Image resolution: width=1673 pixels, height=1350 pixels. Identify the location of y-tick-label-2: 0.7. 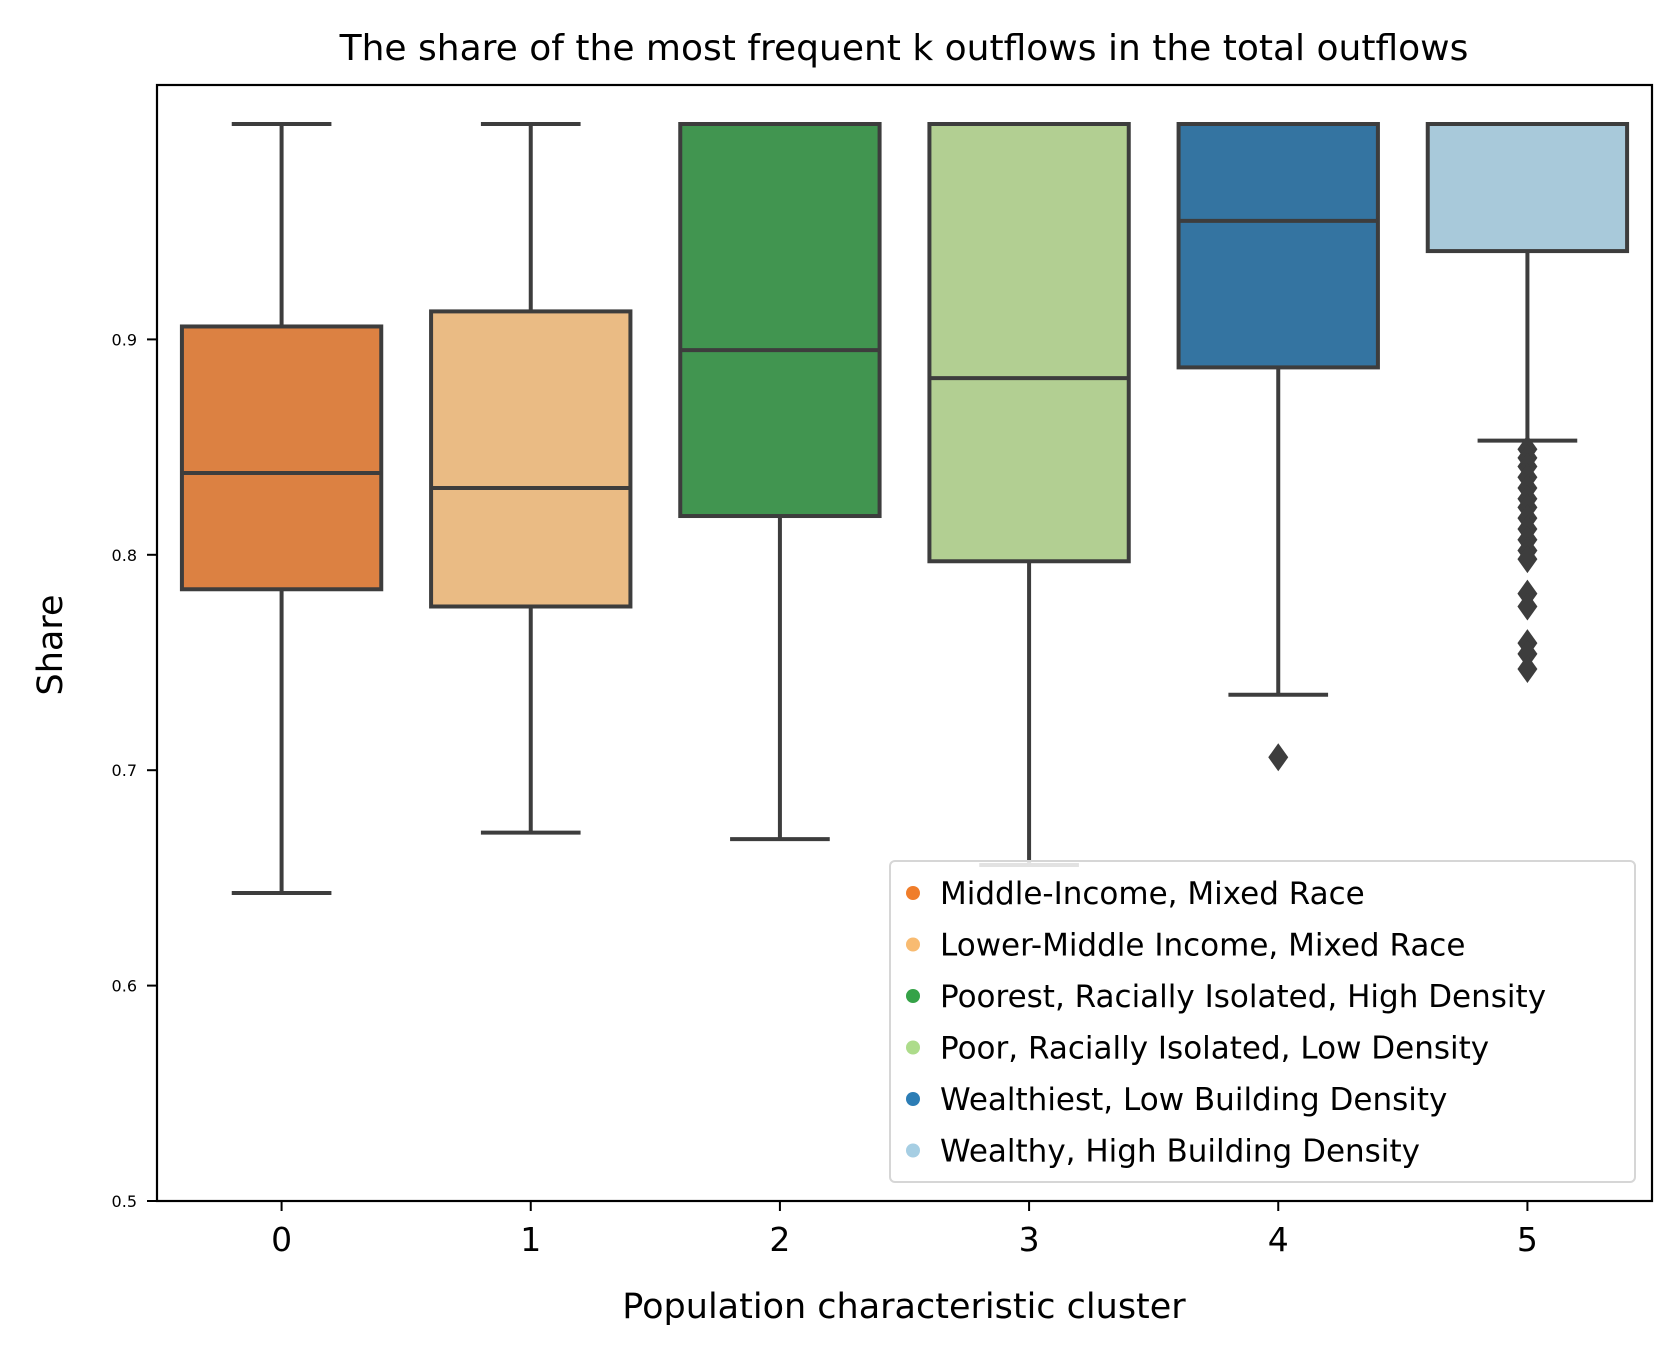
(124, 770).